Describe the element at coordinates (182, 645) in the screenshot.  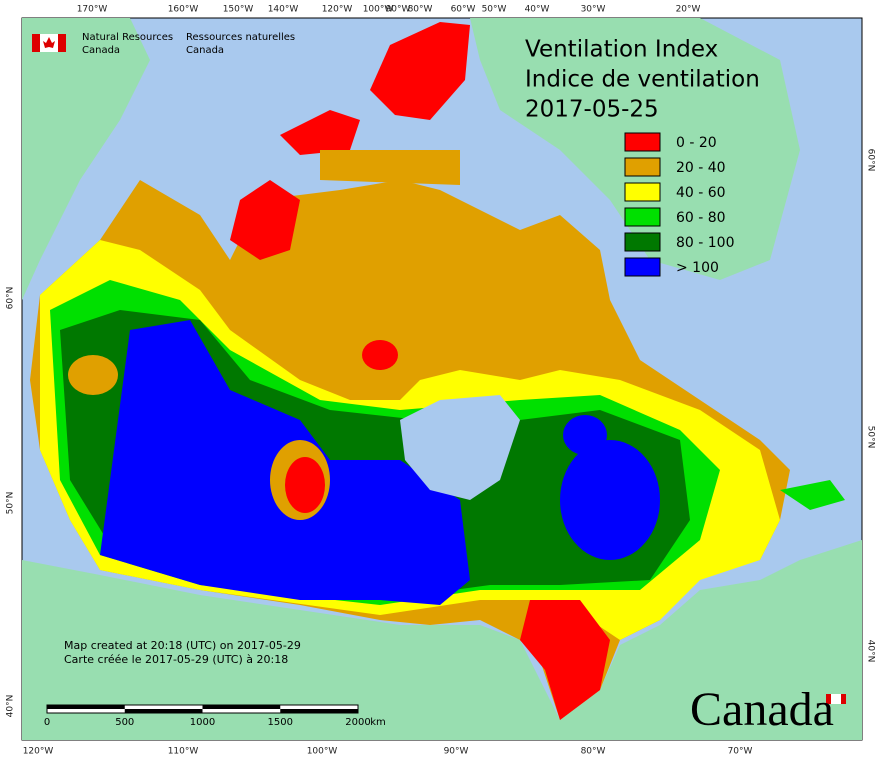
I see `note: Map created at 20:18 (UTC) on 2017-05-29` at that location.